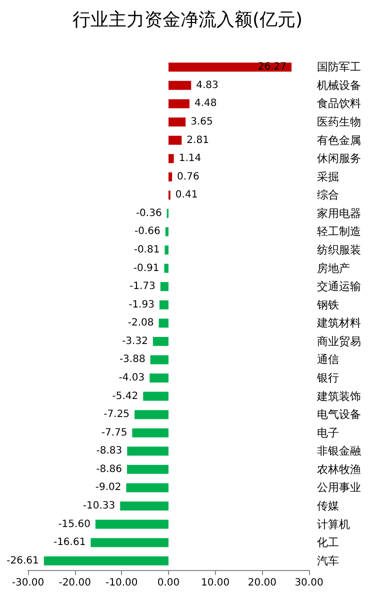 This screenshot has width=375, height=600. I want to click on x-tick-label: 30.00, so click(309, 583).